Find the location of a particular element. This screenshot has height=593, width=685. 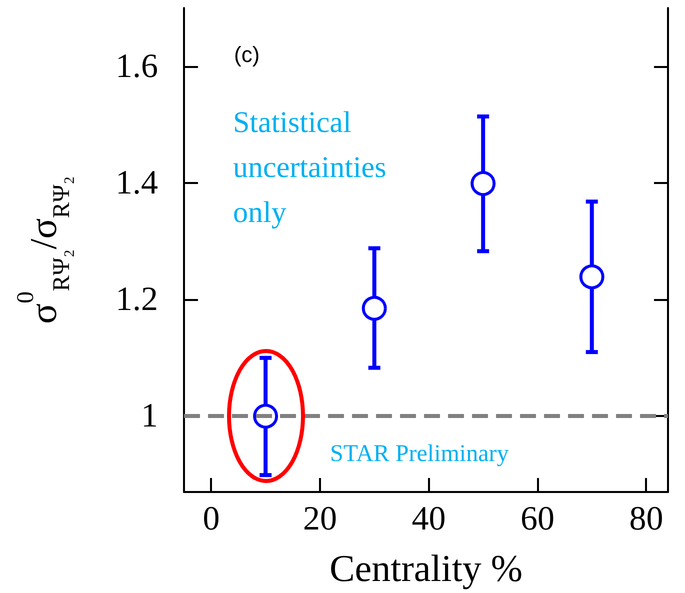

y-tick-label: 1.4 is located at coordinates (137, 183).